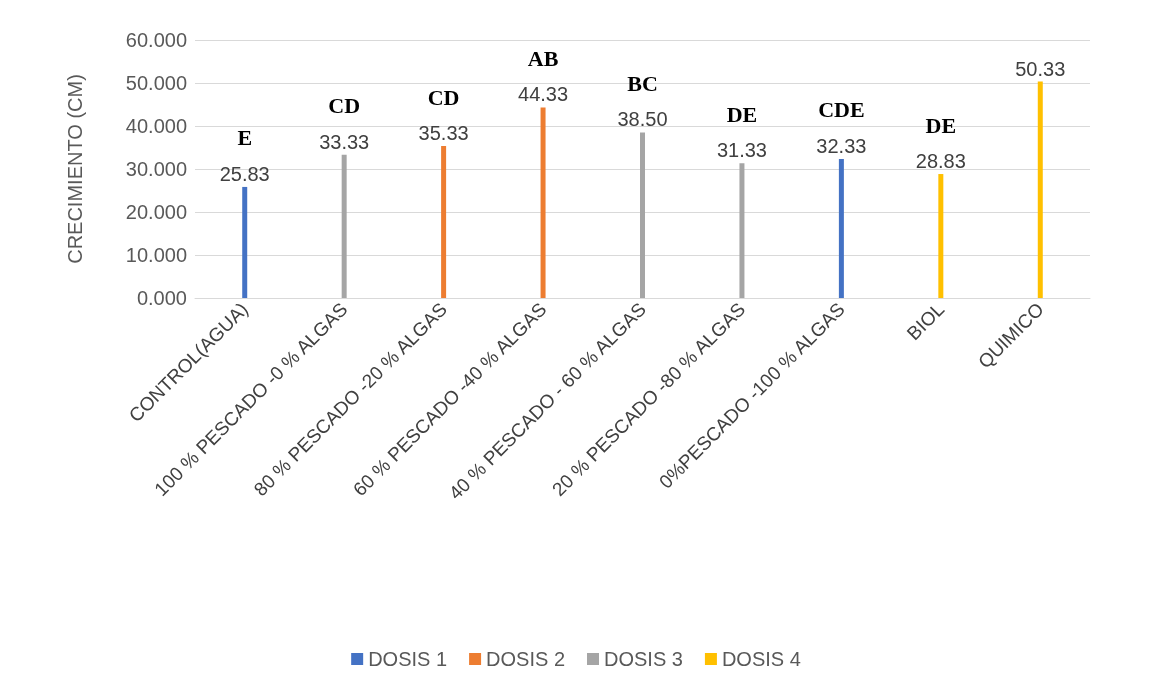  I want to click on y-tick-label: 20.000, so click(156, 212).